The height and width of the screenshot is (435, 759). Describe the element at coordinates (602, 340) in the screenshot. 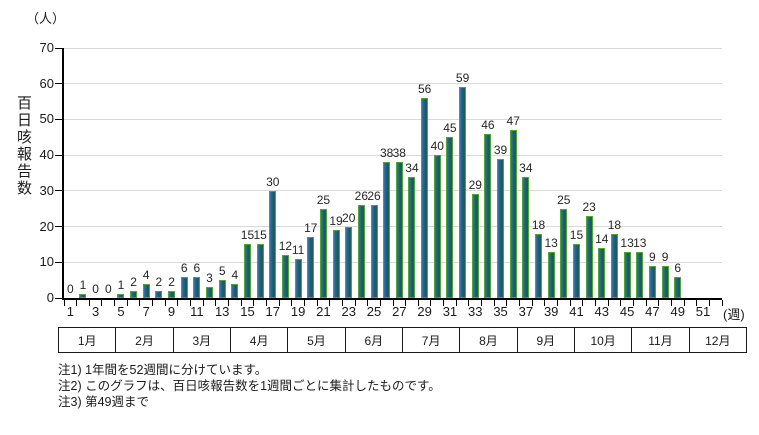

I see `month-cell: 10月` at that location.